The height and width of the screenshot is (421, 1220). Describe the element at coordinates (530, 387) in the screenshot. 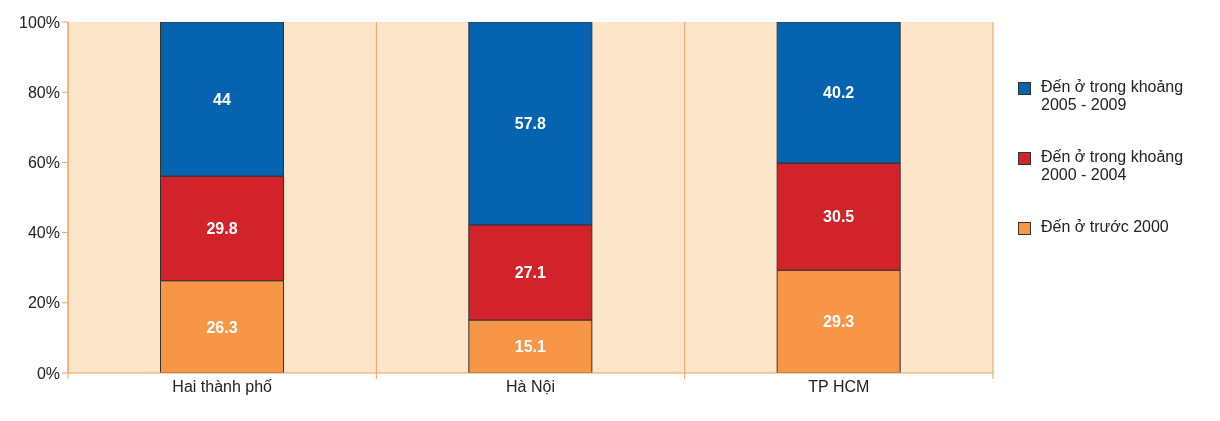

I see `x-tick-label: Hà Nội` at that location.